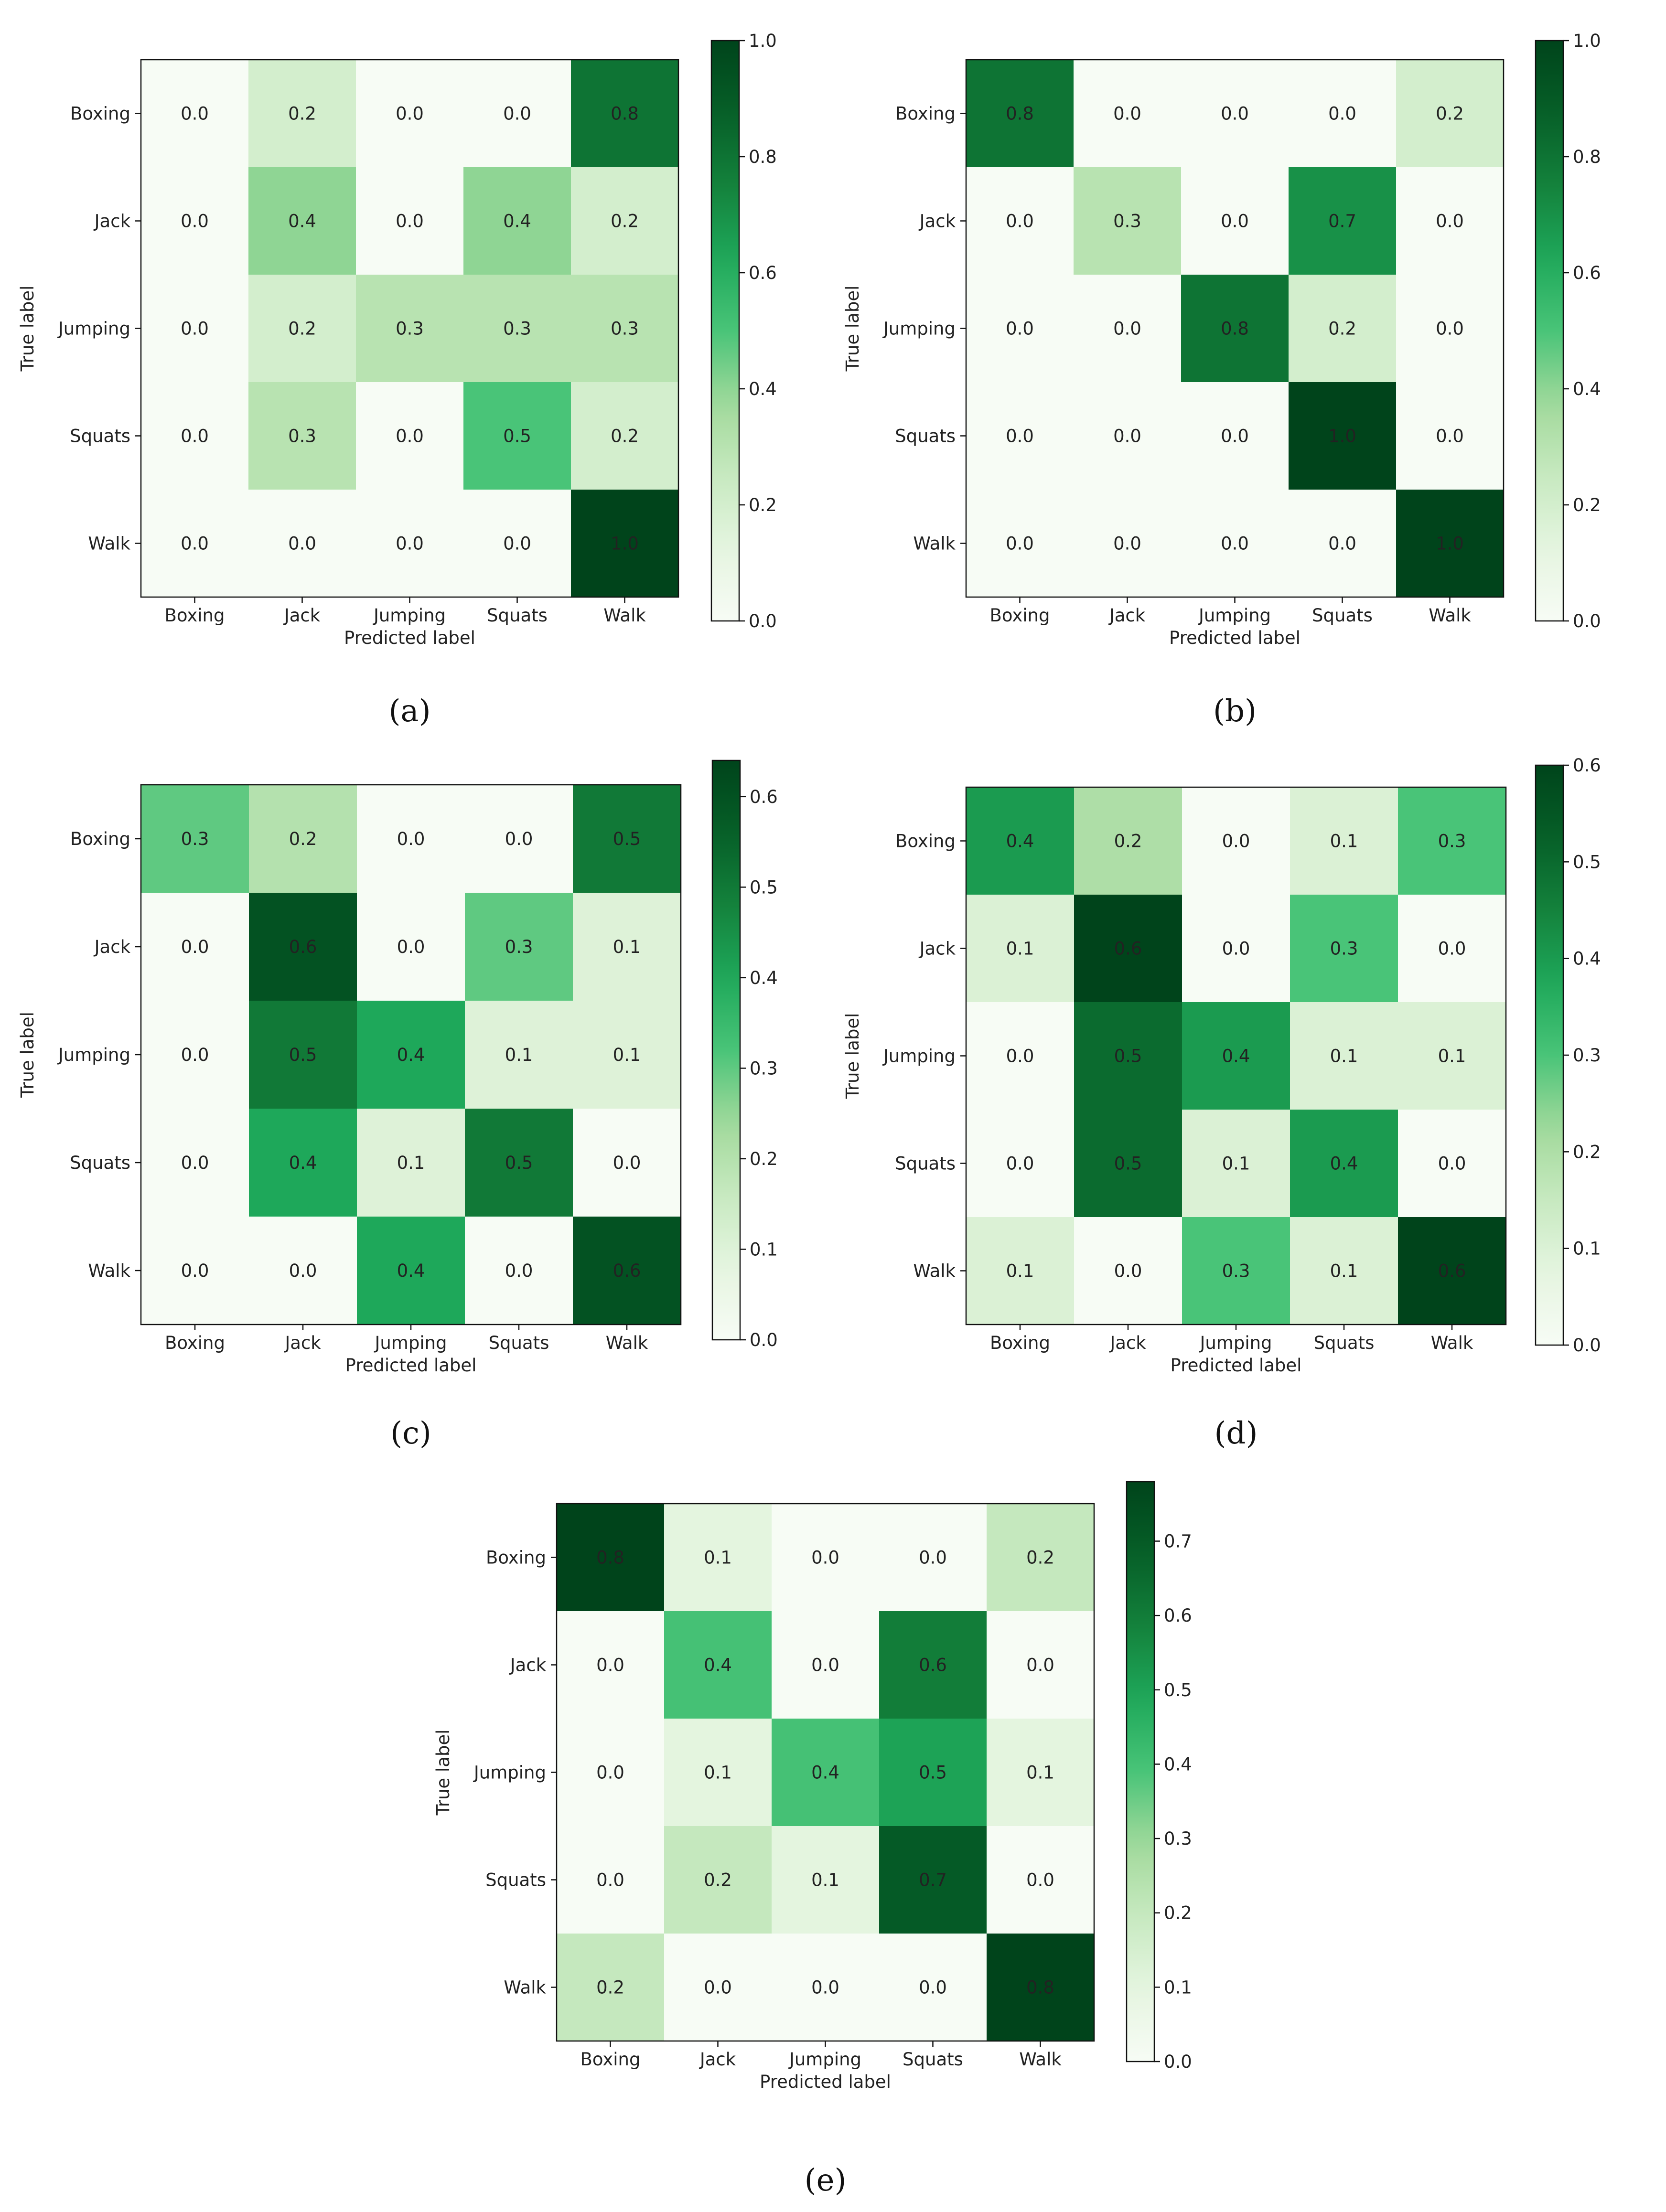  I want to click on panel-caption: (e), so click(826, 2180).